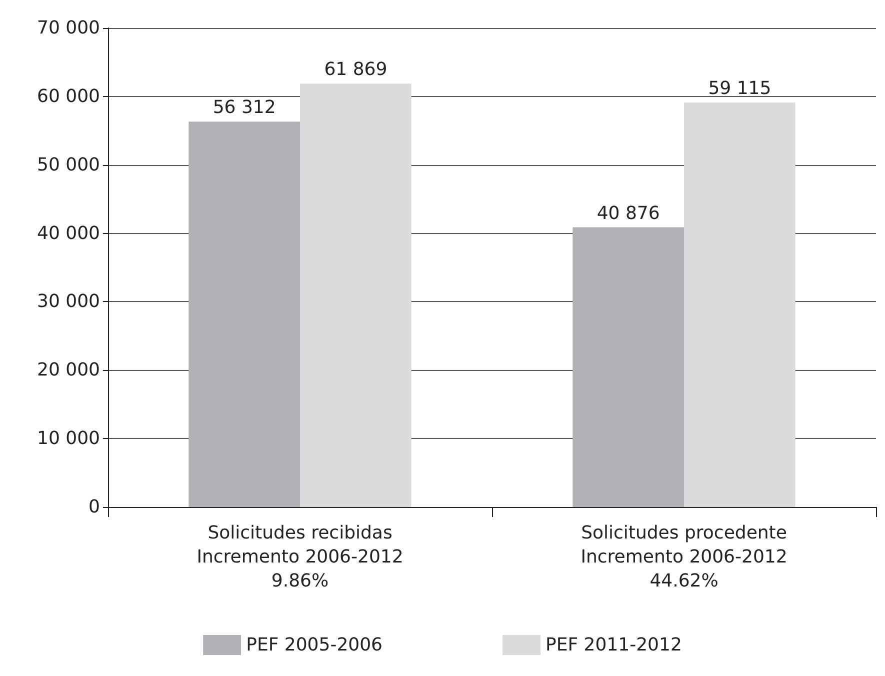 The width and height of the screenshot is (885, 676). Describe the element at coordinates (314, 645) in the screenshot. I see `legend-label: PEF 2005-2006` at that location.